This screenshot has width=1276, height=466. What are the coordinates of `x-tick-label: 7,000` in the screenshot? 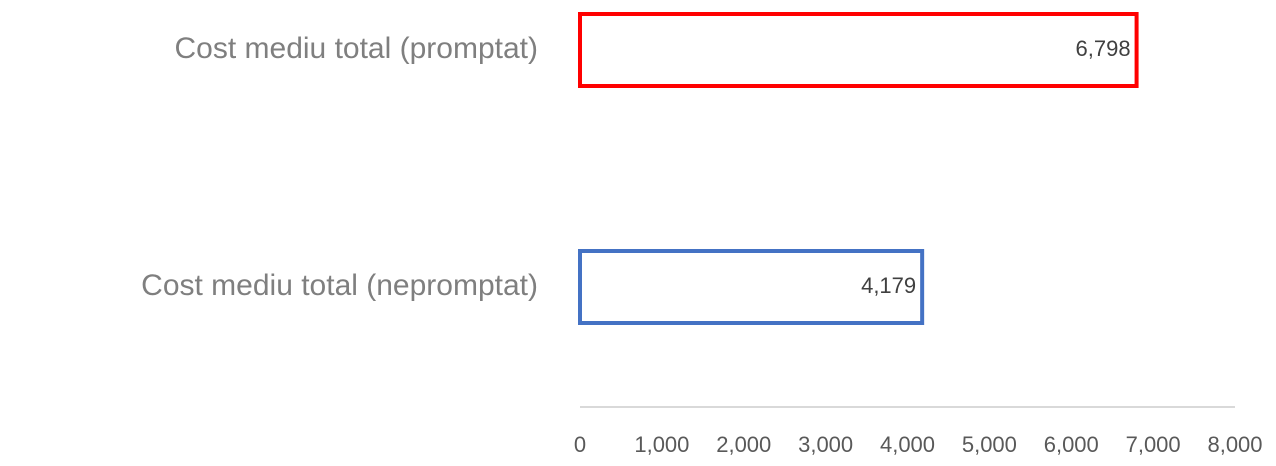 It's located at (1153, 444).